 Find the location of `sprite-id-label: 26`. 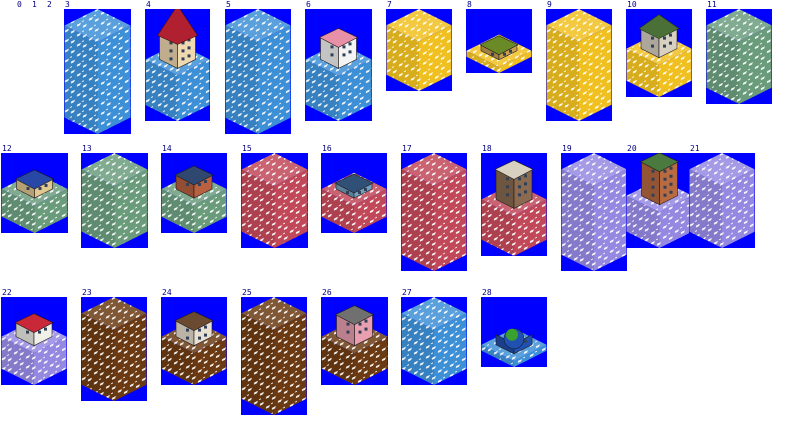

sprite-id-label: 26 is located at coordinates (327, 292).